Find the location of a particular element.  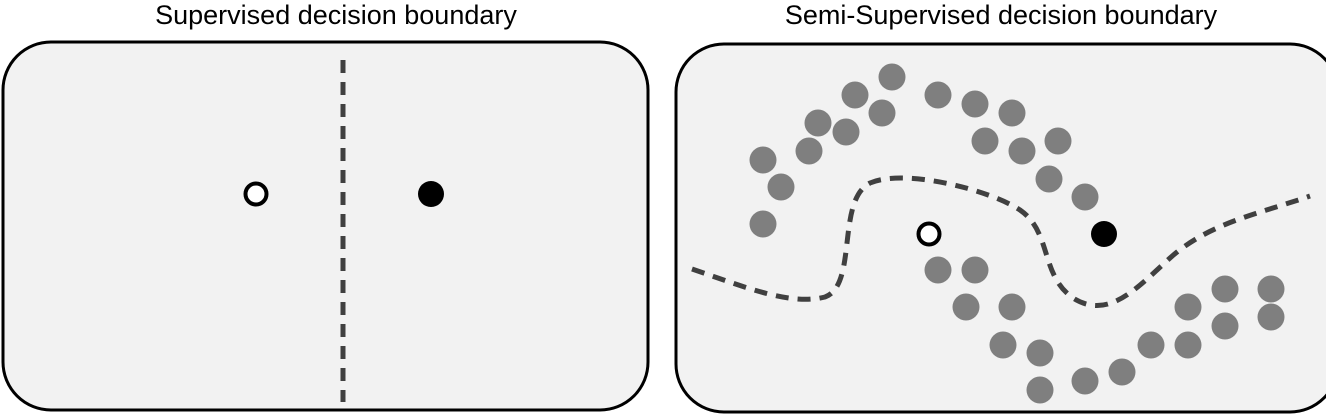

supervised-panel-title: Supervised decision boundary is located at coordinates (336, 15).